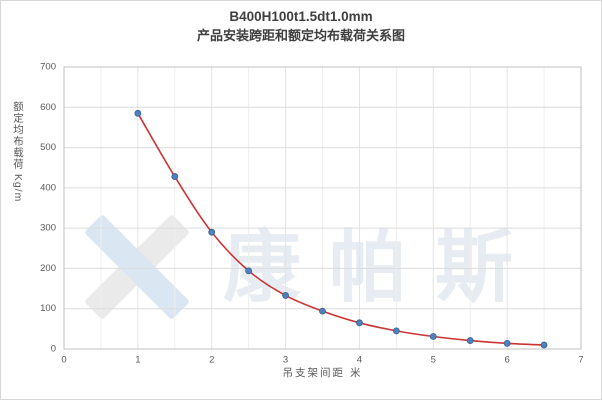 Image resolution: width=602 pixels, height=400 pixels. What do you see at coordinates (137, 359) in the screenshot?
I see `x-tick-label: 1` at bounding box center [137, 359].